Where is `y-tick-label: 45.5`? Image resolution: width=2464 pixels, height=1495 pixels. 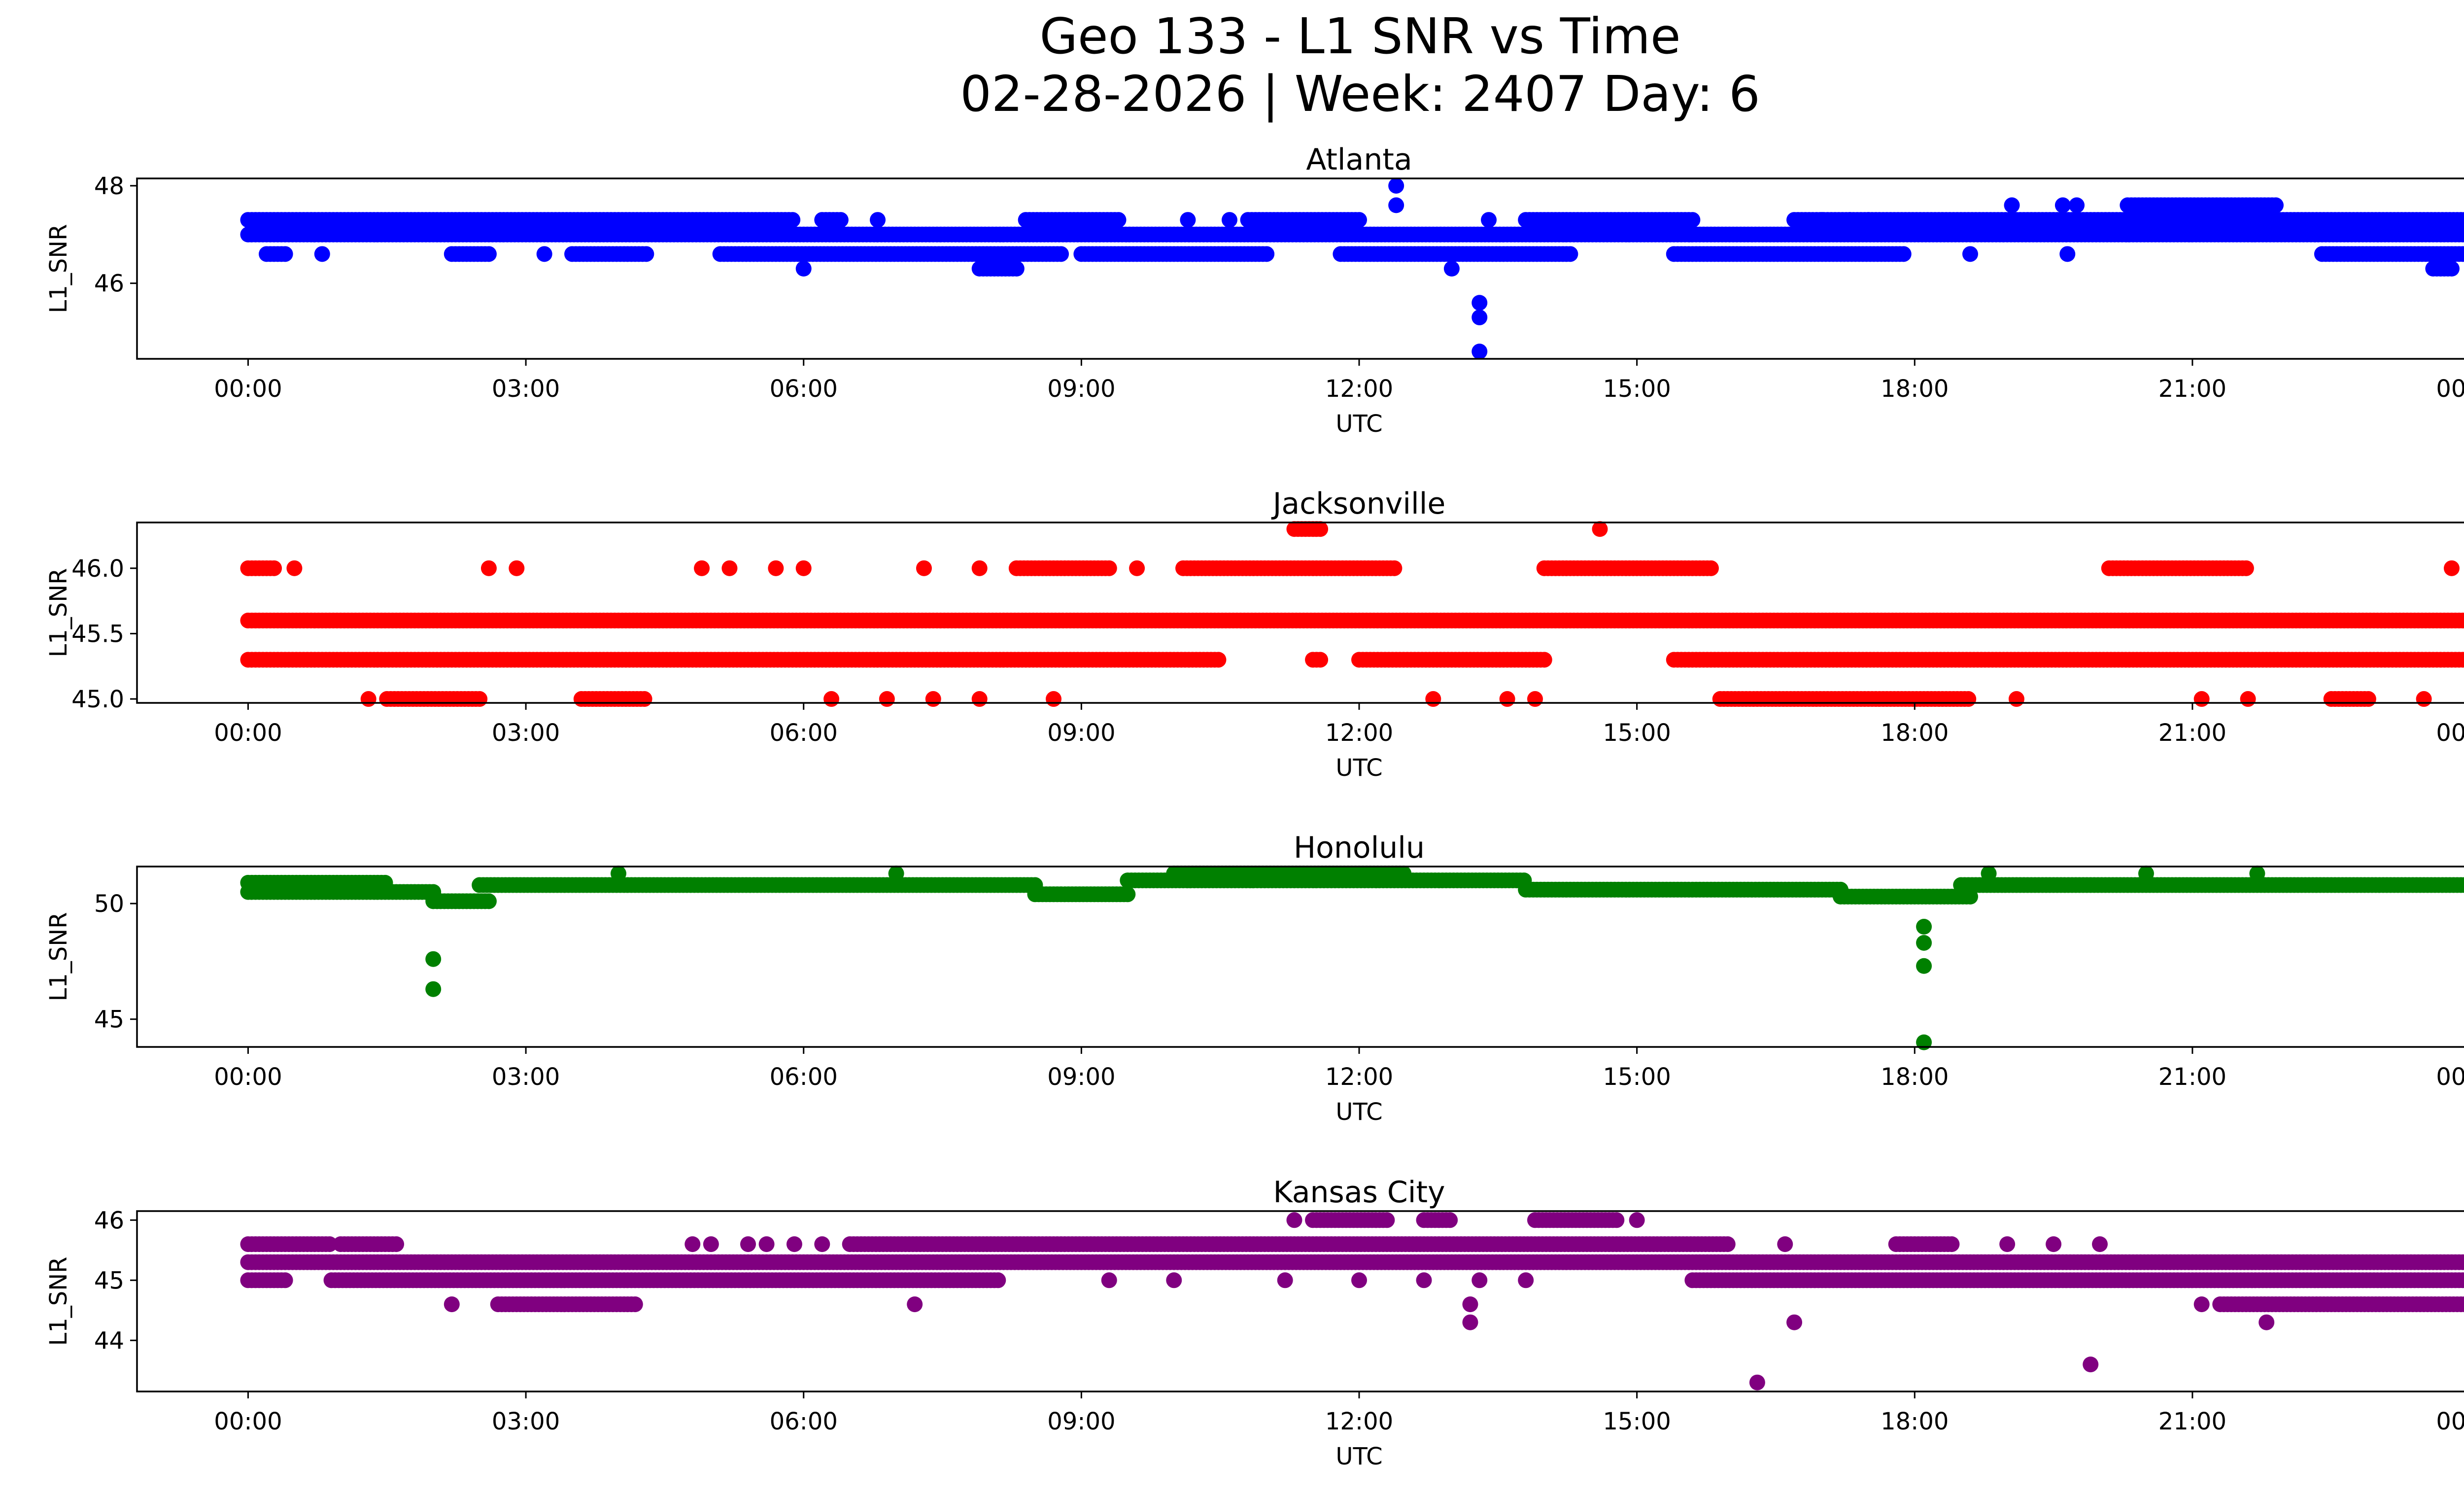 y-tick-label: 45.5 is located at coordinates (97, 634).